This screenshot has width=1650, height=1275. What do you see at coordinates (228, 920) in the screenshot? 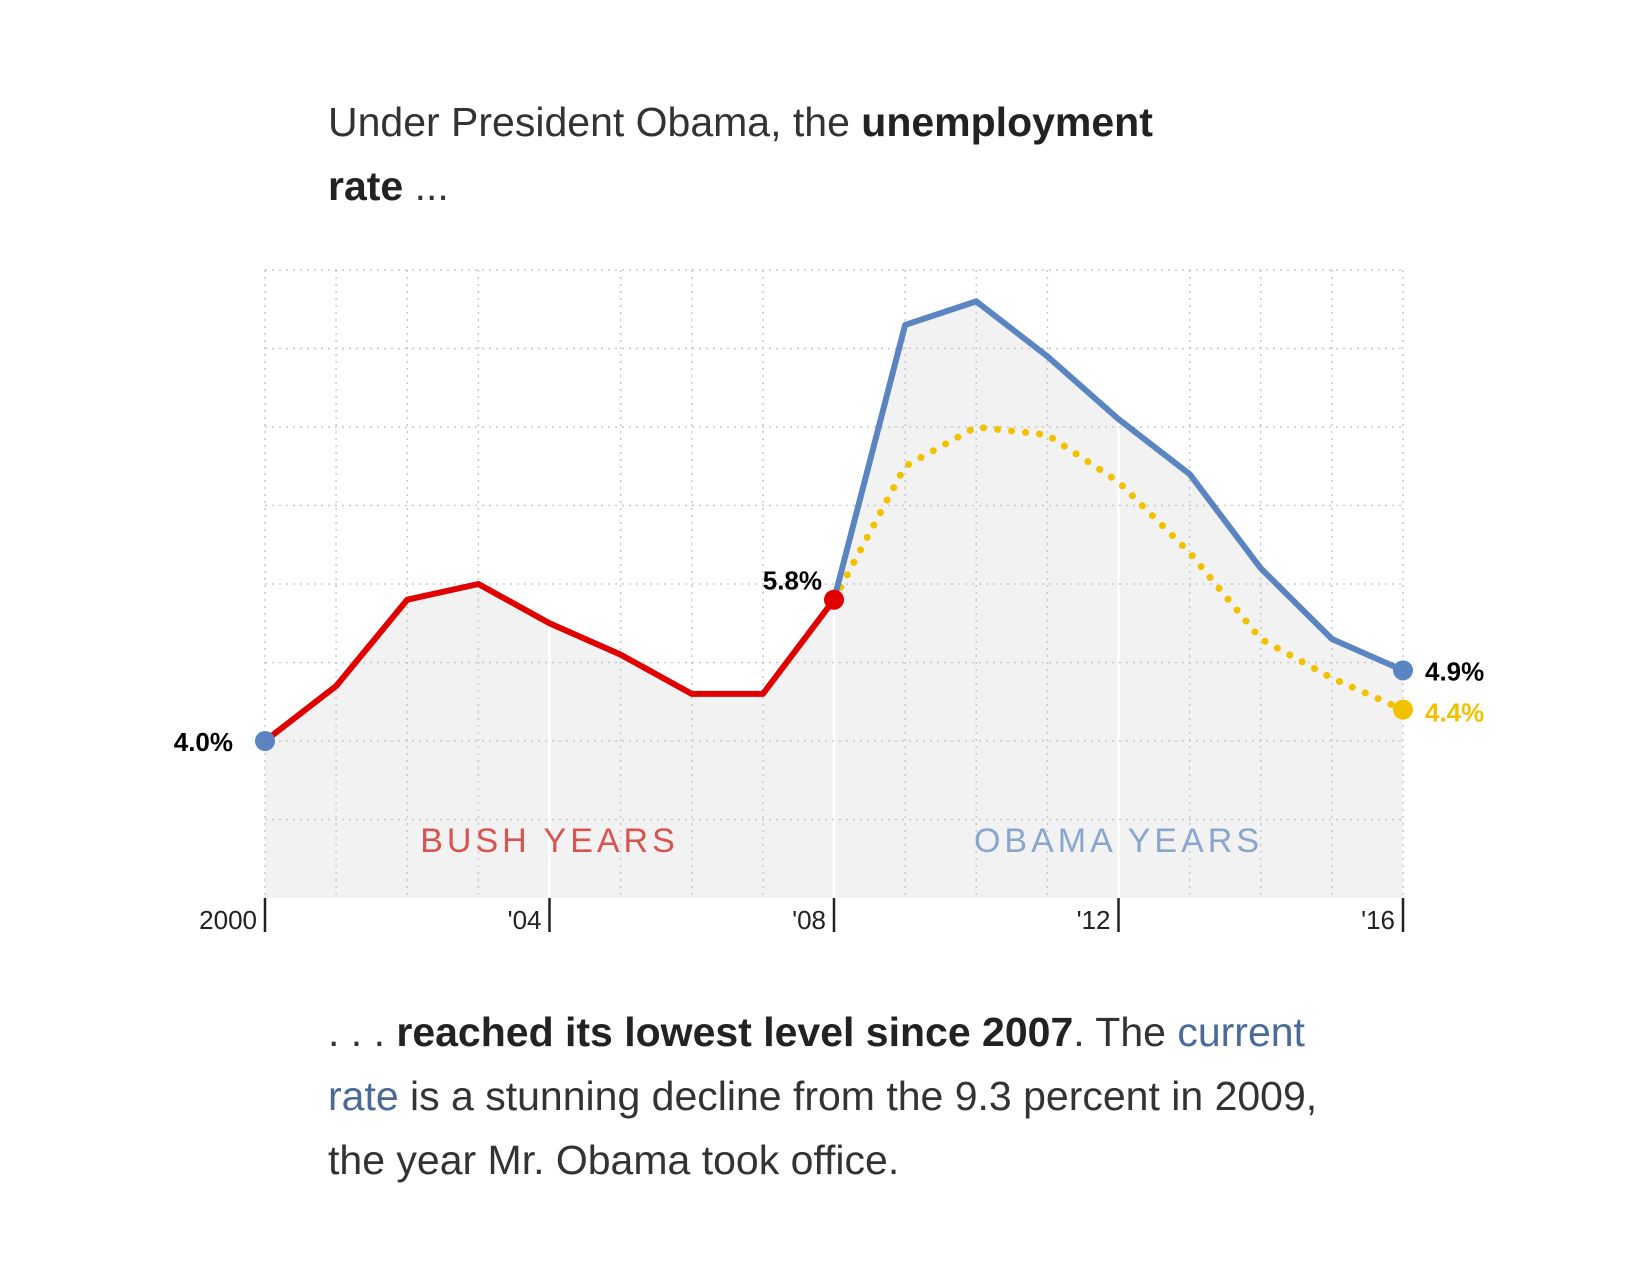
I see `x-tick-label: 2000` at bounding box center [228, 920].